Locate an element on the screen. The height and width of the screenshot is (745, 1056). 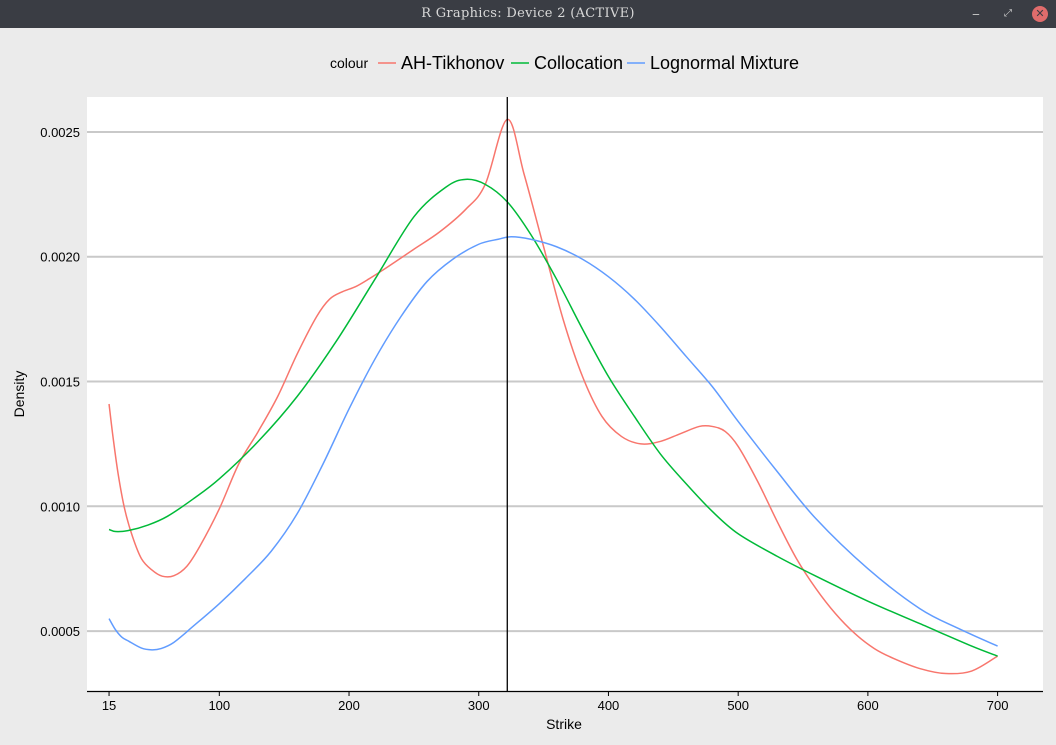
y-axis-title: Density is located at coordinates (19, 394).